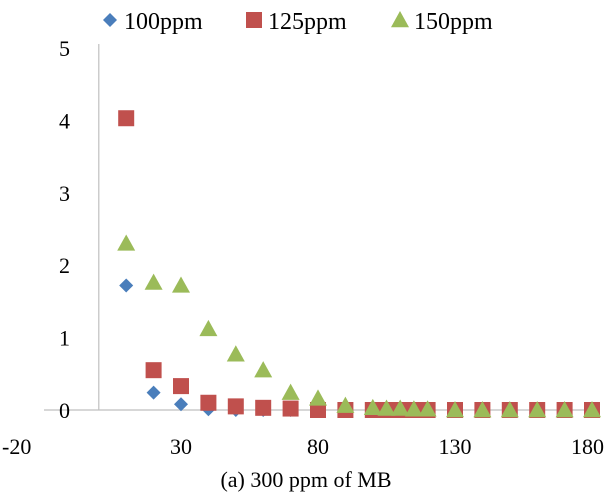 The image size is (612, 494). Describe the element at coordinates (307, 22) in the screenshot. I see `legend-label: 125ppm` at that location.